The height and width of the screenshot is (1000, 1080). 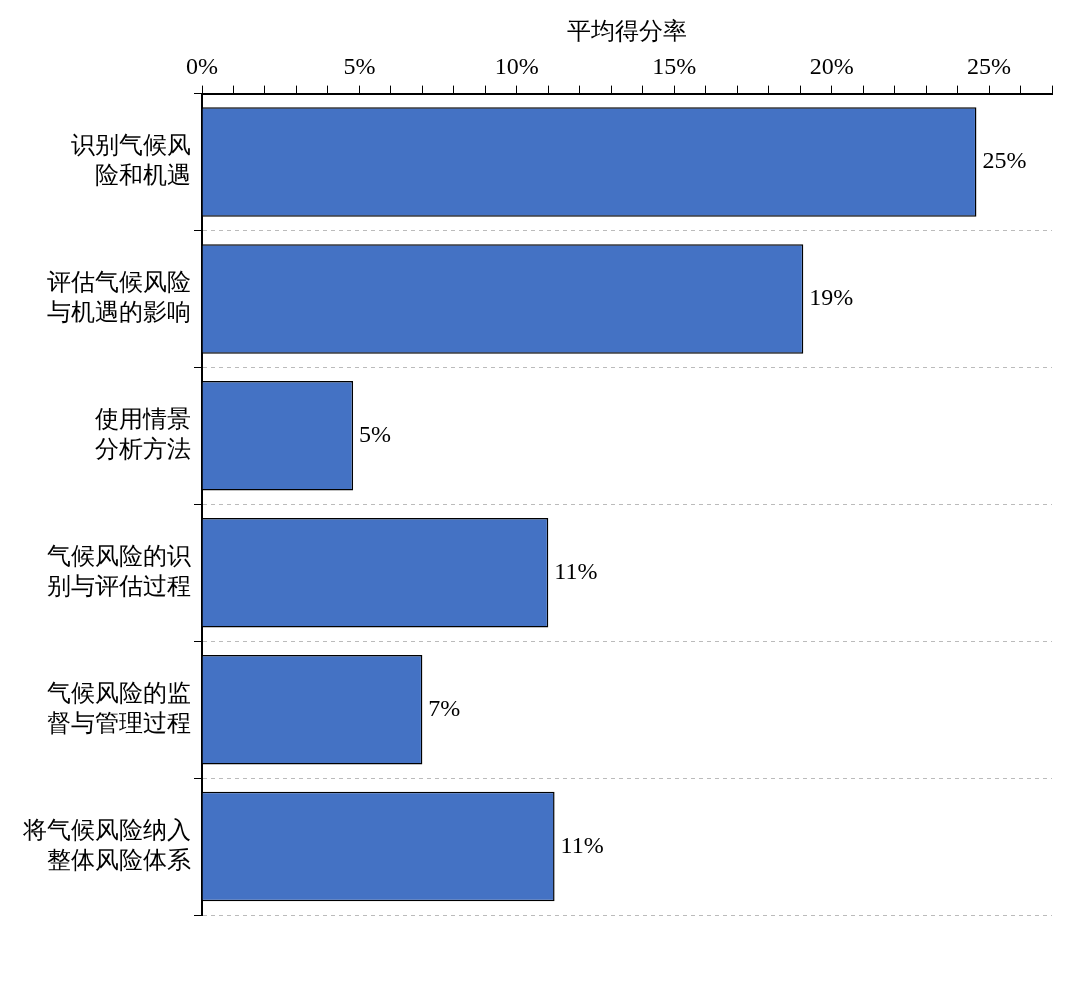 I want to click on y-tick-label: 气候风险的识别与评估过程, so click(x=119, y=571).